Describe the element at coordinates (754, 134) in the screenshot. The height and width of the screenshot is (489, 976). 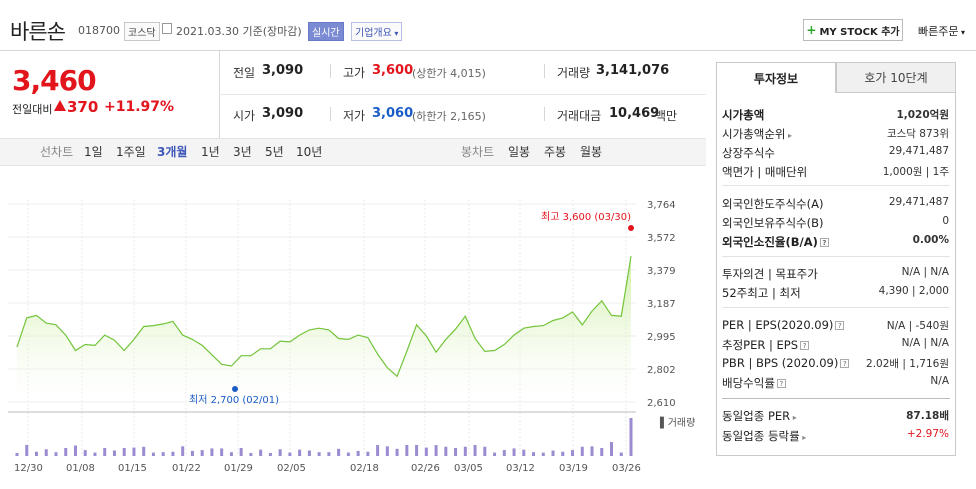
I see `market-cap-rank-text: 시가총액순위` at that location.